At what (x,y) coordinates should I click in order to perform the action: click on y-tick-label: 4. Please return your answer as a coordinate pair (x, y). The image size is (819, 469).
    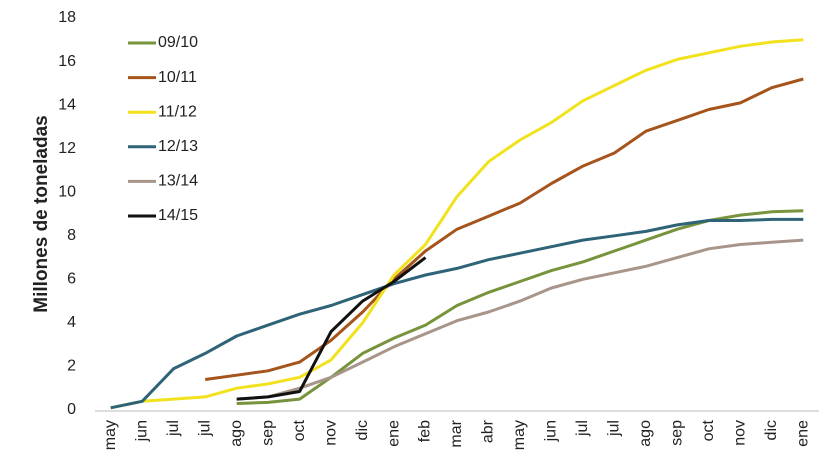
    Looking at the image, I should click on (71, 322).